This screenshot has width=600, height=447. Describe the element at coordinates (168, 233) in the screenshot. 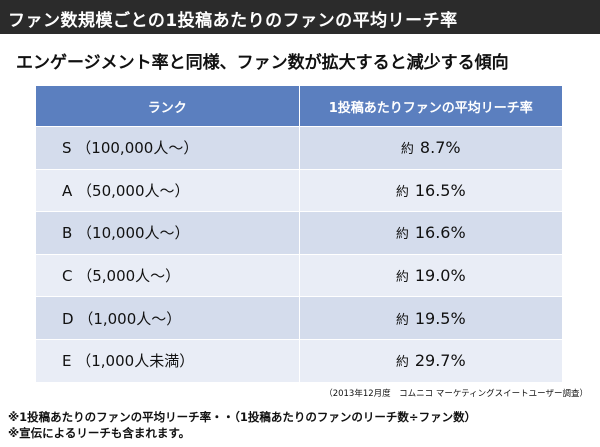

I see `rank-cell: B （10,000人～）` at that location.